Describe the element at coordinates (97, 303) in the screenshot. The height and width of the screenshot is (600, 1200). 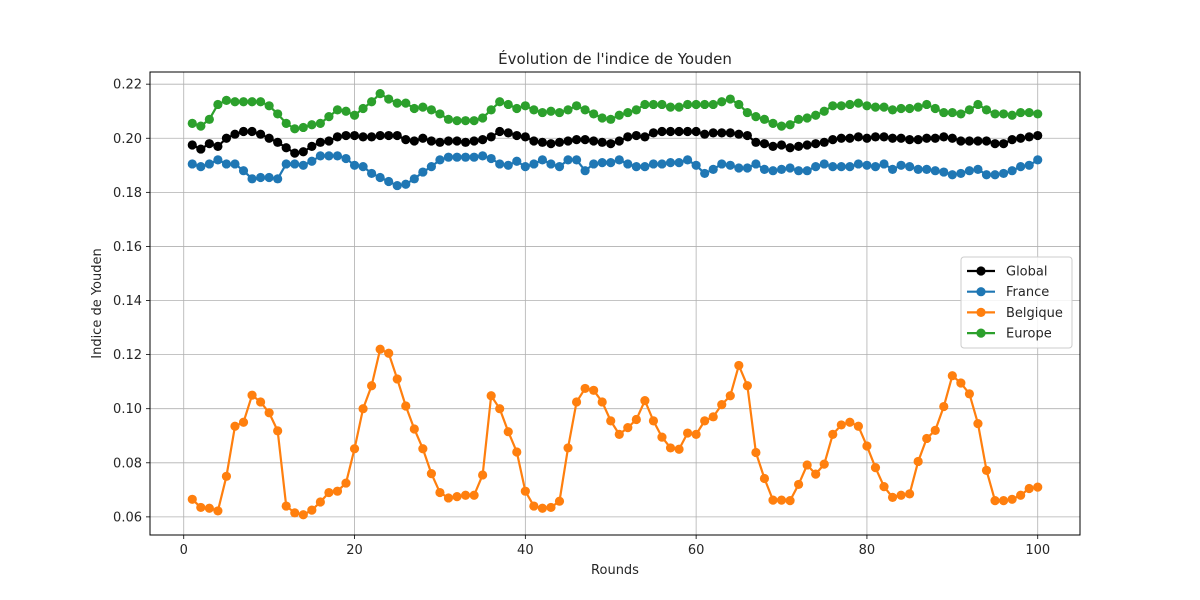
I see `y-axis-label: Indice de Youden` at that location.